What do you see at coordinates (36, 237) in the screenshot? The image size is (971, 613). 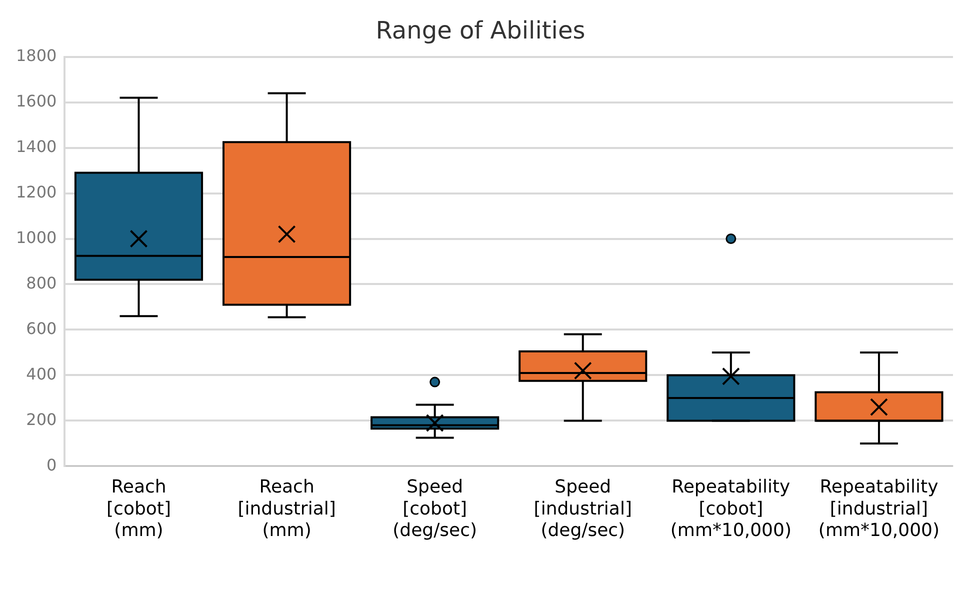 I see `y-tick-label: 1000` at bounding box center [36, 237].